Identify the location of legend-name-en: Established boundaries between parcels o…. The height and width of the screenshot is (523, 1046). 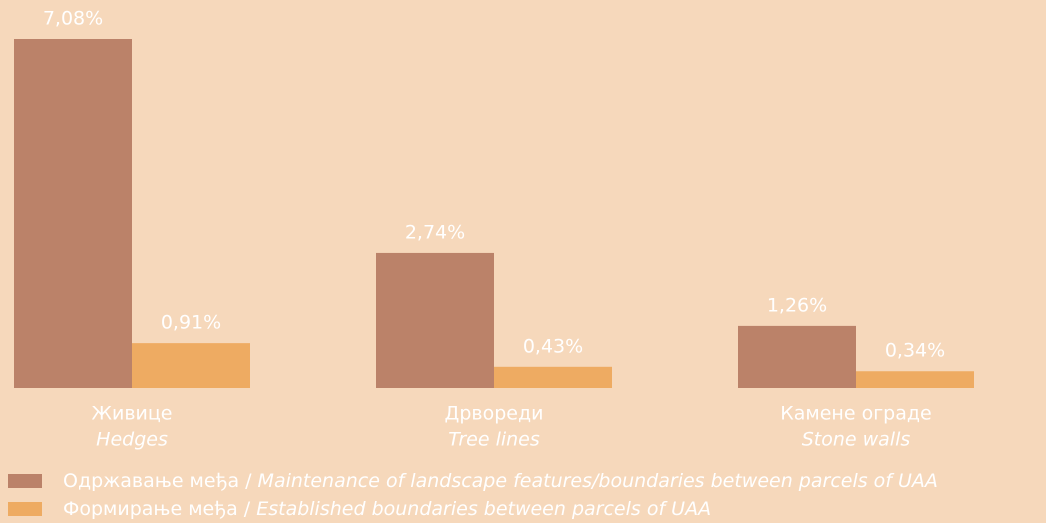
(483, 509).